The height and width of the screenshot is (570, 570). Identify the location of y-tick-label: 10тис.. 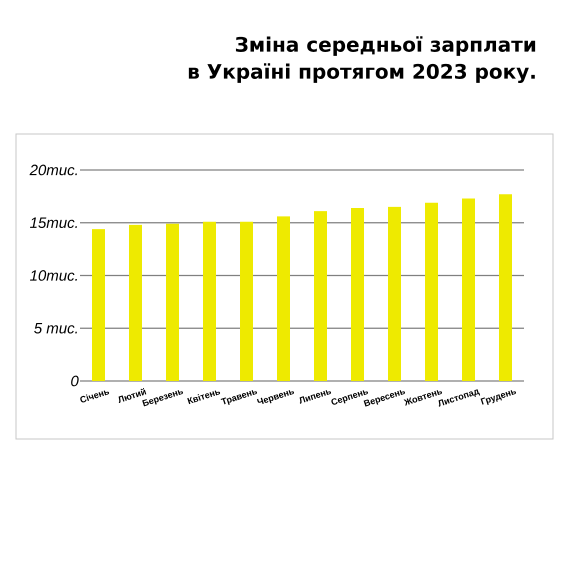
(53, 275).